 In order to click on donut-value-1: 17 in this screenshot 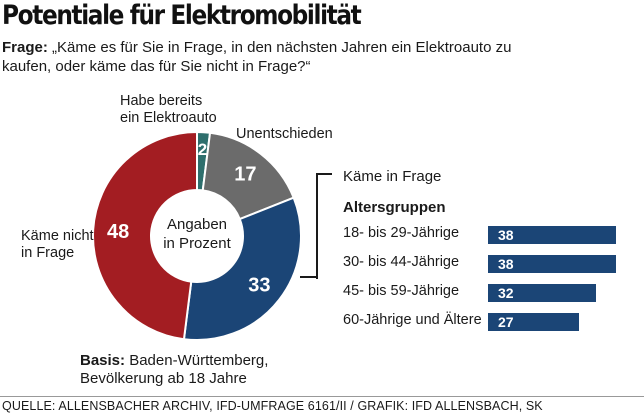, I will do `click(245, 175)`.